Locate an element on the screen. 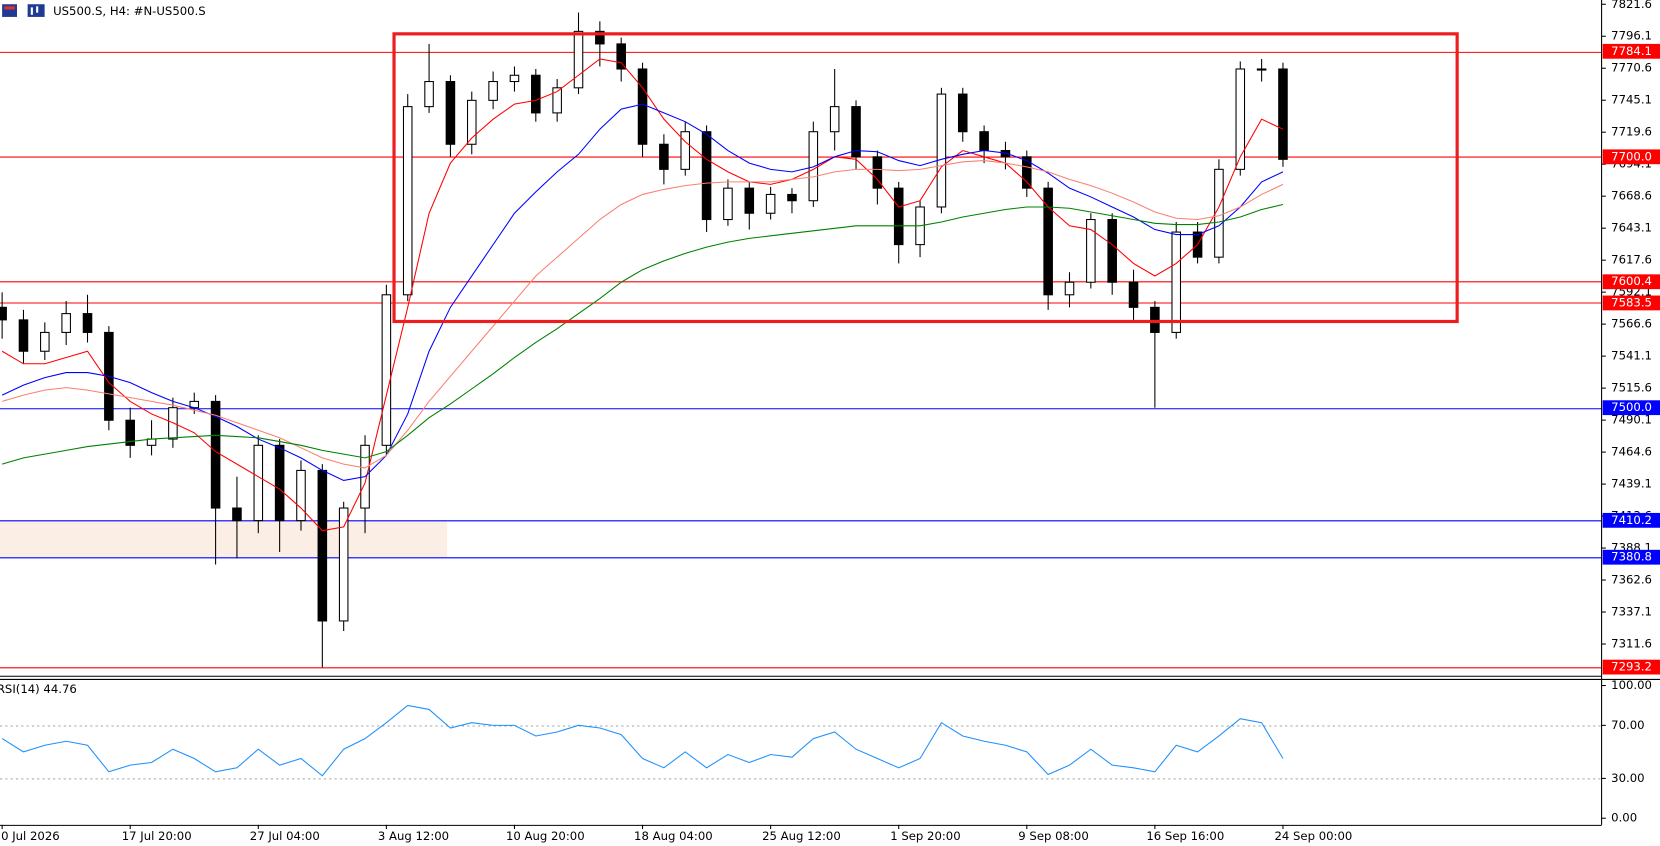  y-tick-label: 7719.6 is located at coordinates (1631, 132).